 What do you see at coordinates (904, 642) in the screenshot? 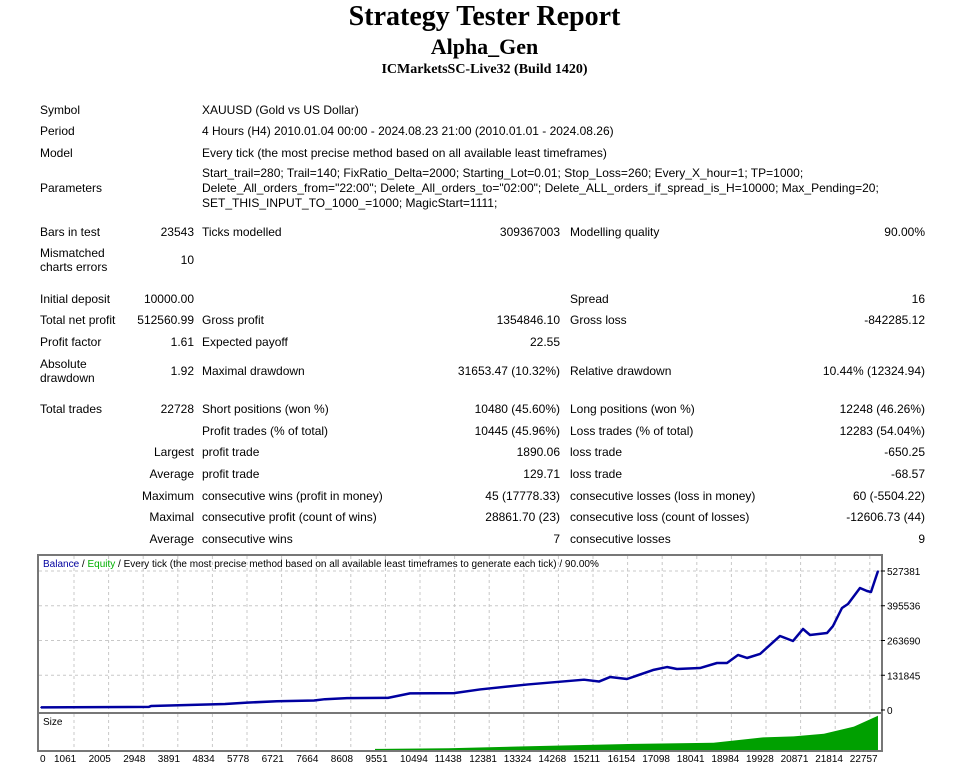
I see `y-tick-label: 263690` at bounding box center [904, 642].